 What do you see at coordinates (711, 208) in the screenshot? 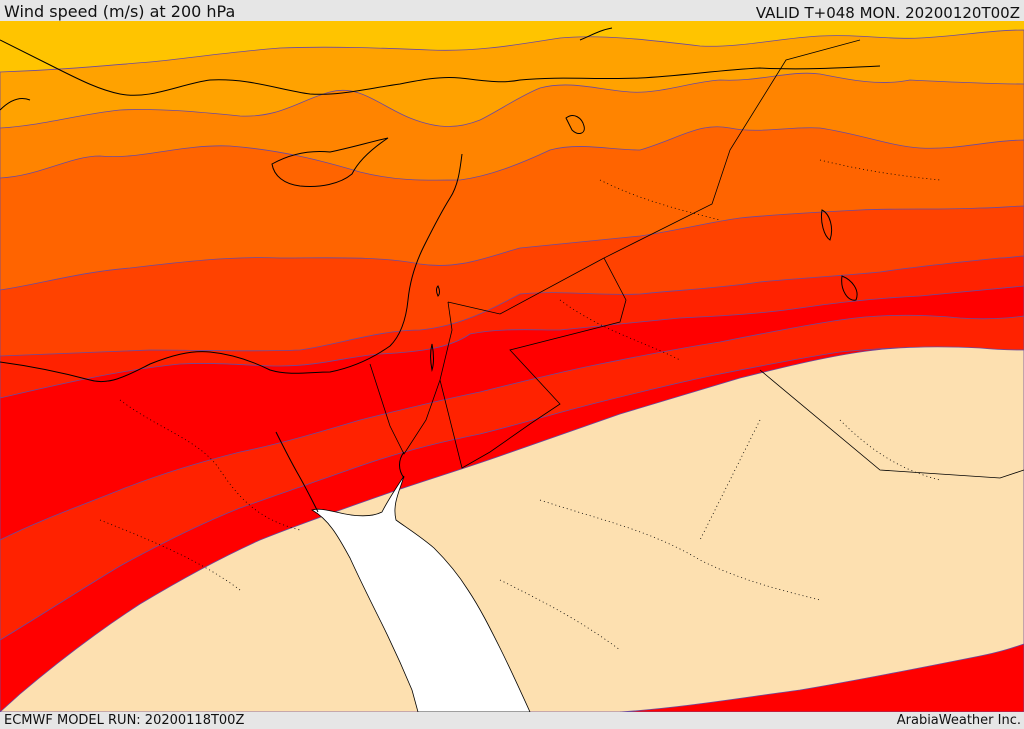
I see `lake-assad` at bounding box center [711, 208].